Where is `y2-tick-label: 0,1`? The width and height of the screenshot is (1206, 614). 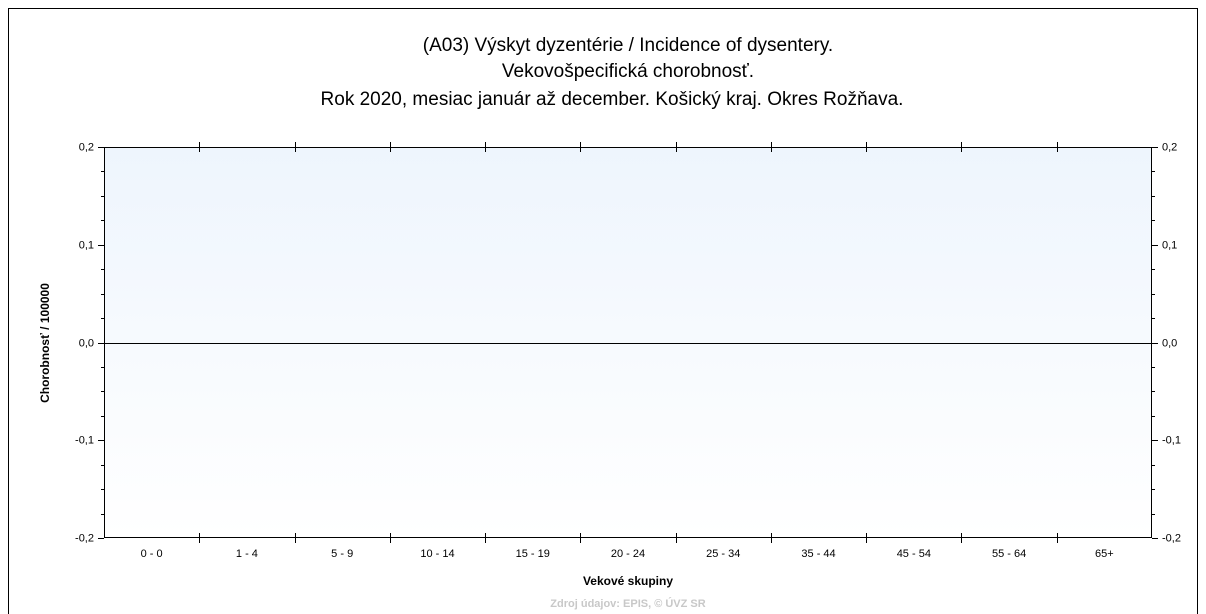 y2-tick-label: 0,1 is located at coordinates (1169, 245).